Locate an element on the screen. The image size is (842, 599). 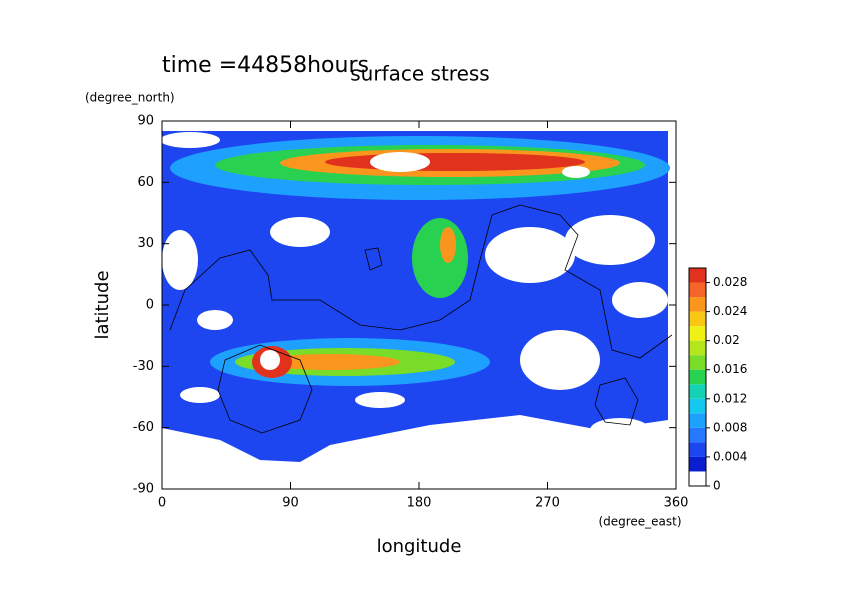
chart-title: surface stress is located at coordinates (419, 74).